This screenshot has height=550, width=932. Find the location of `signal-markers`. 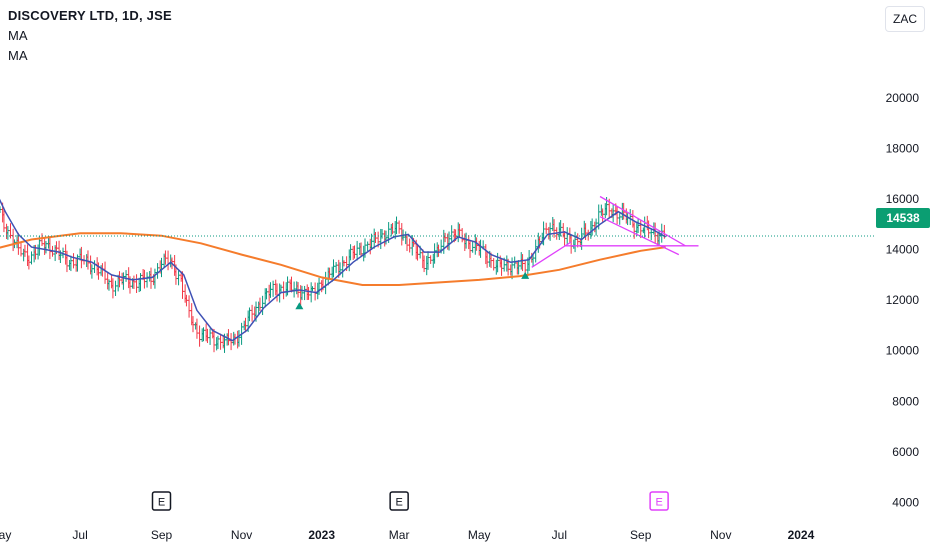

signal-markers is located at coordinates (412, 290).